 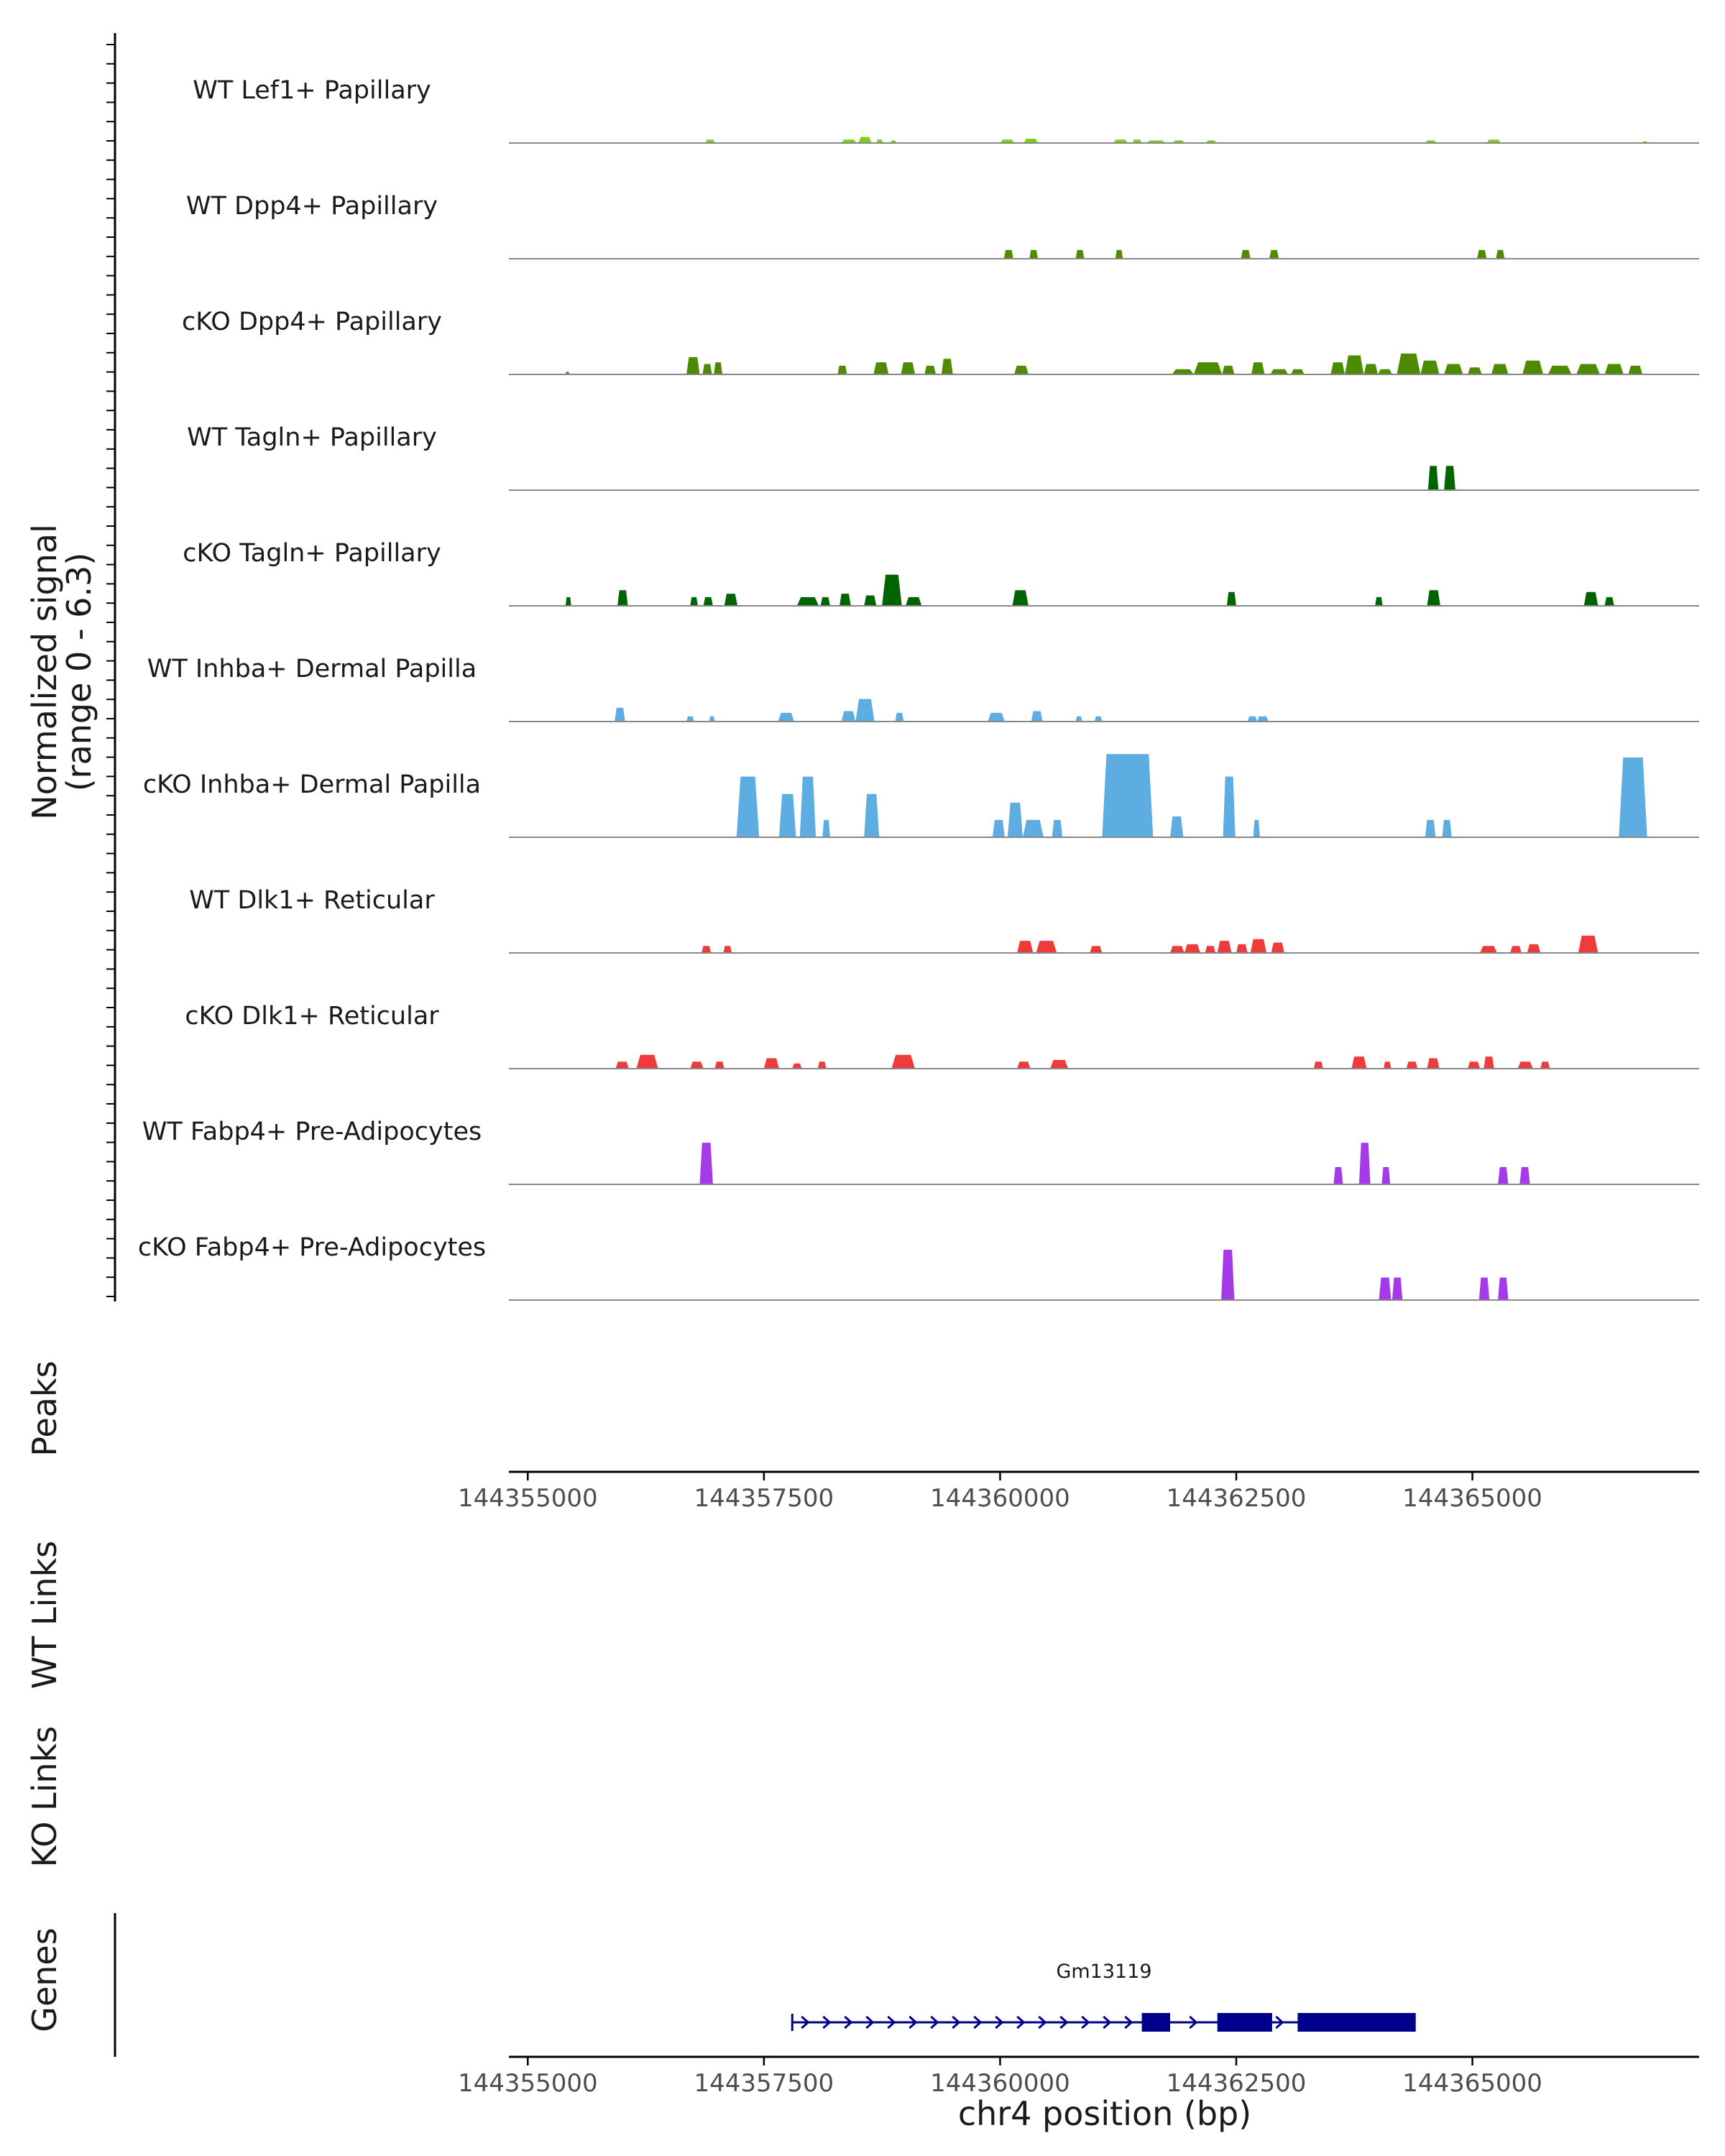 What do you see at coordinates (312, 669) in the screenshot?
I see `track-label: WT Inhba+ Dermal Papilla` at bounding box center [312, 669].